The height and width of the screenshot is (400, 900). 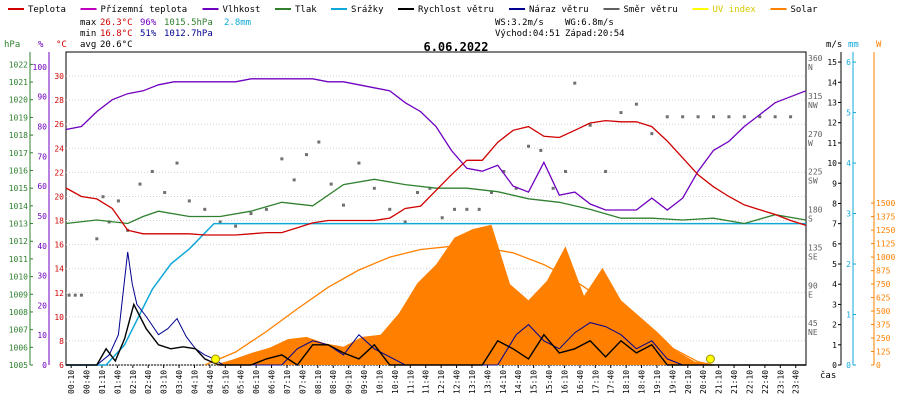 What do you see at coordinates (41, 45) in the screenshot?
I see `humidity-unit: %` at bounding box center [41, 45].